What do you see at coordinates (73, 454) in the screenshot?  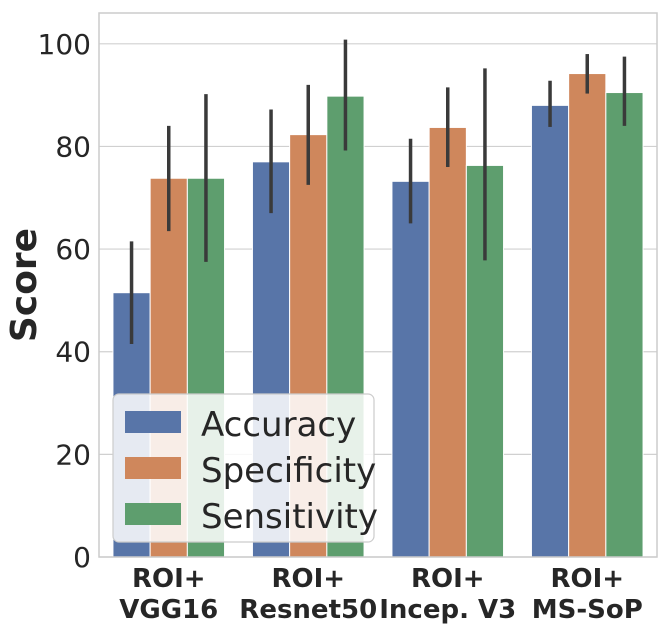 I see `y-tick-label: 20` at bounding box center [73, 454].